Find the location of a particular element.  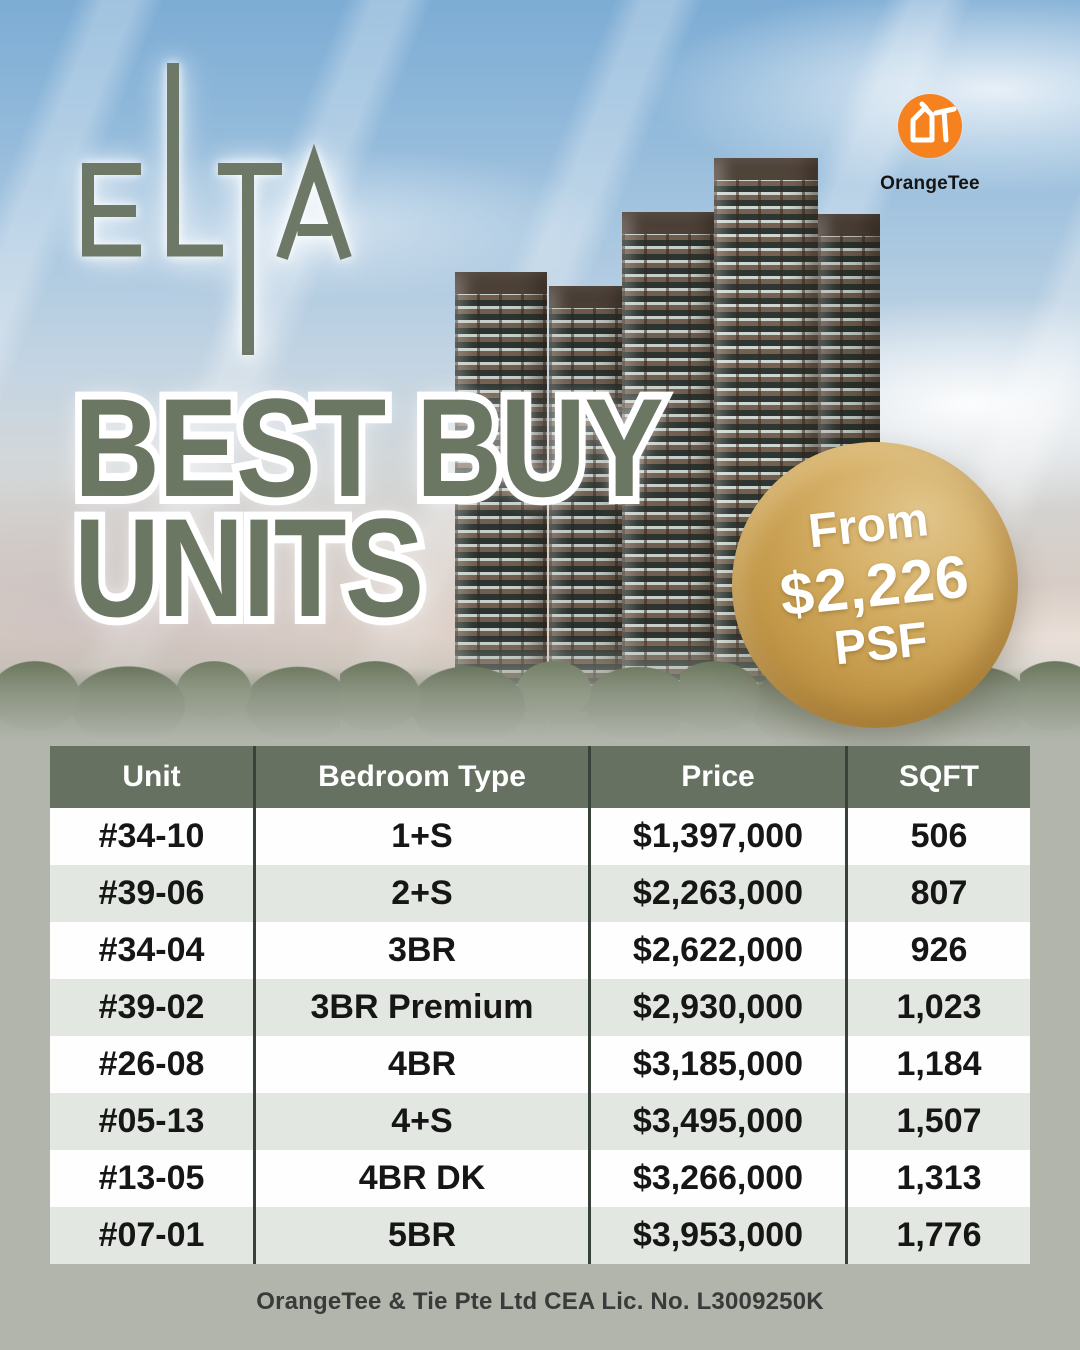

headline-line-2-text: UNITS is located at coordinates (249, 567).